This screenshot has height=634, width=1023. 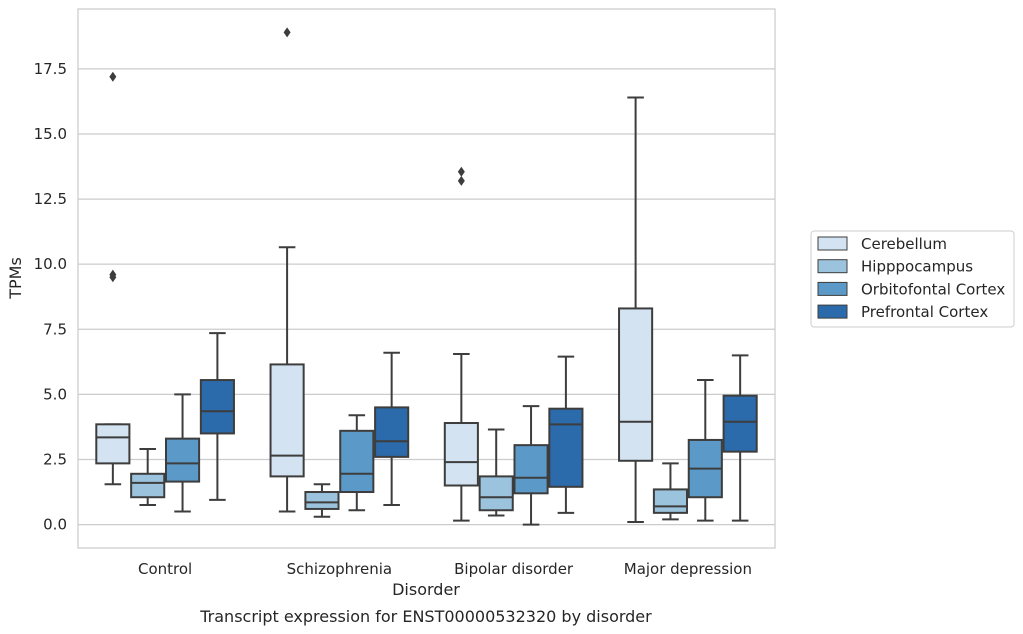 What do you see at coordinates (55, 394) in the screenshot?
I see `y-tick-label: 5.0` at bounding box center [55, 394].